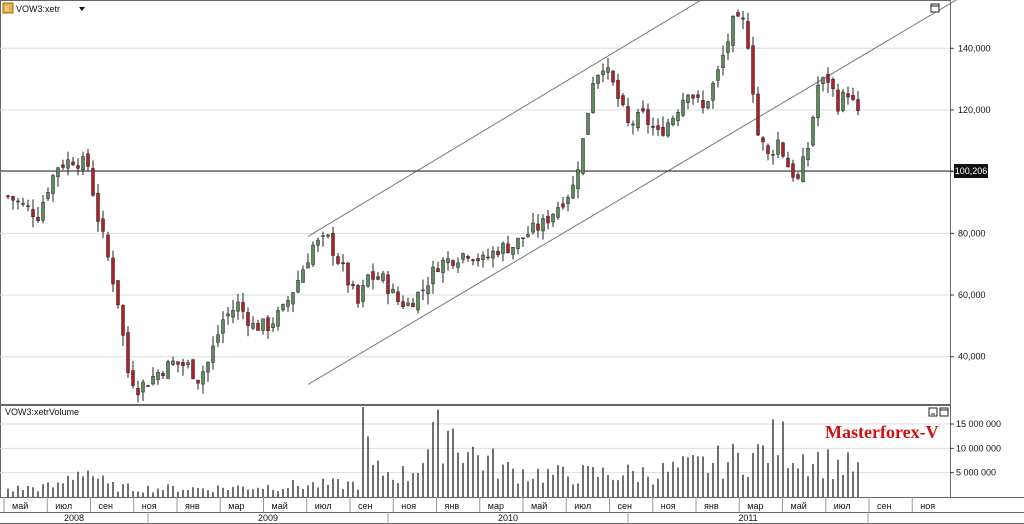  I want to click on chart-type-icon, so click(8, 8).